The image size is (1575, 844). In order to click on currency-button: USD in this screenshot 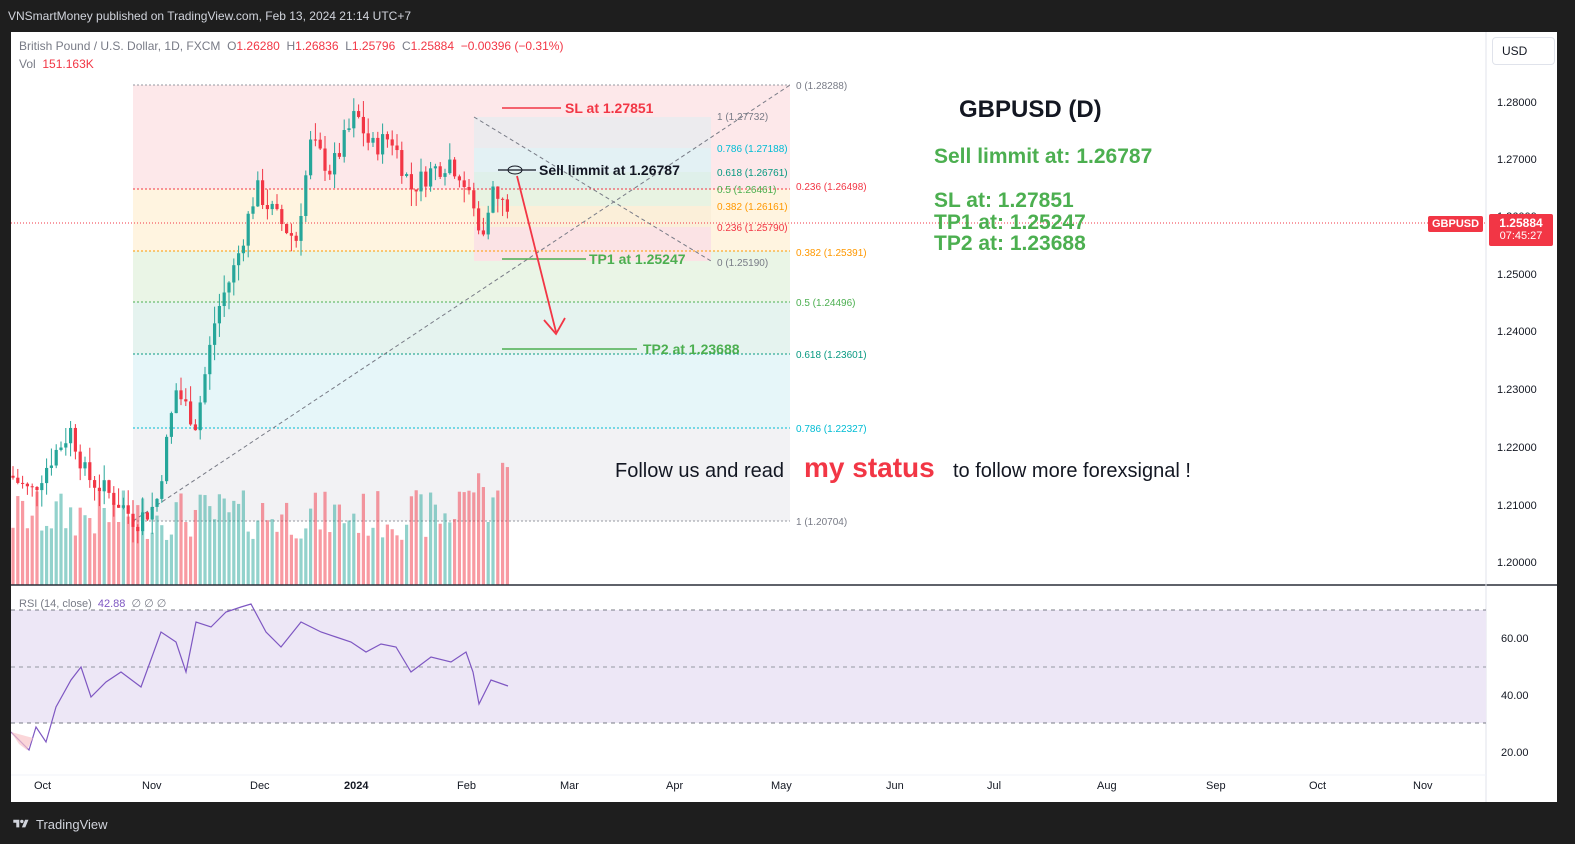, I will do `click(1523, 51)`.